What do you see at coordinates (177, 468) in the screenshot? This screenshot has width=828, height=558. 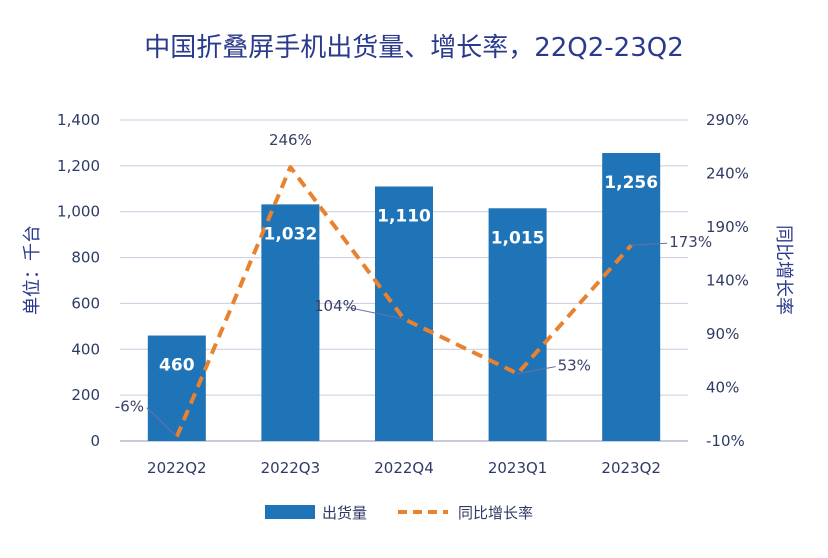 I see `x-tick-label: 2022Q2` at bounding box center [177, 468].